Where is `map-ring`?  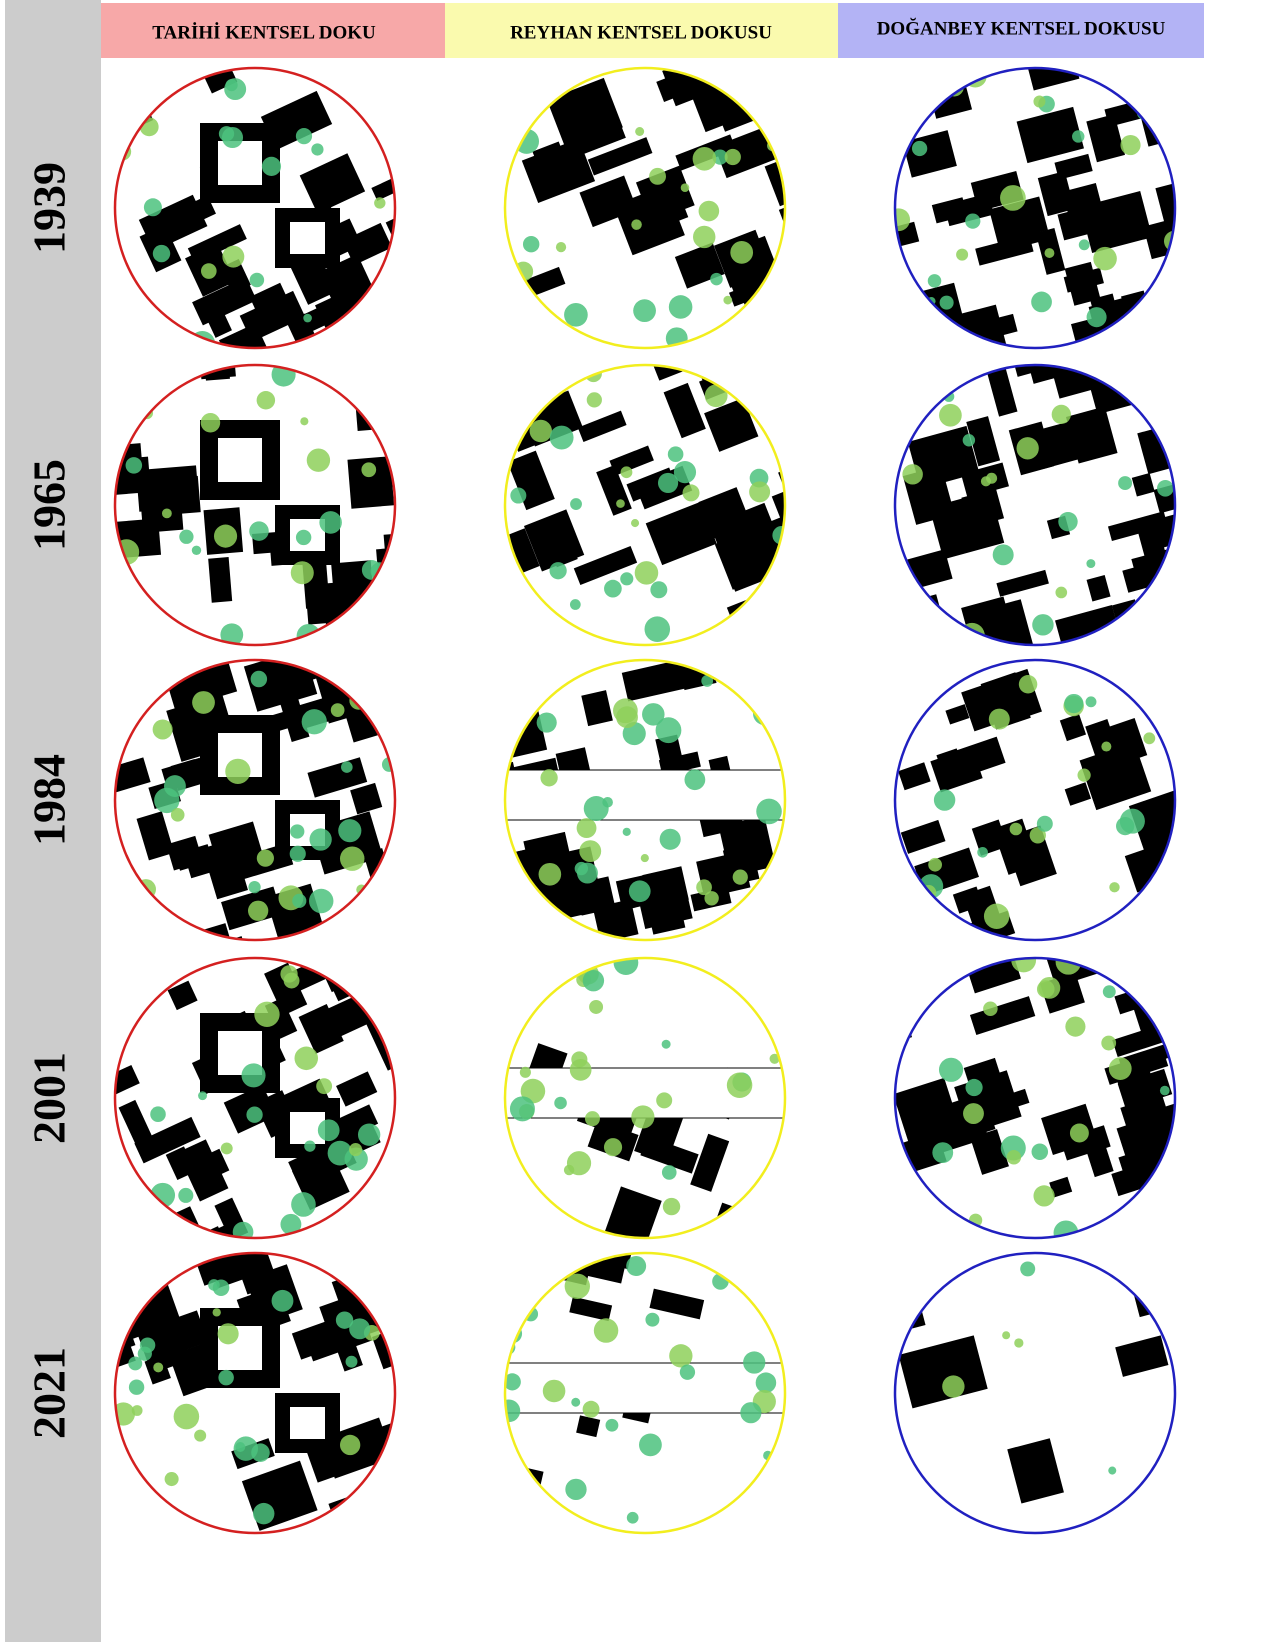 map-ring is located at coordinates (645, 800).